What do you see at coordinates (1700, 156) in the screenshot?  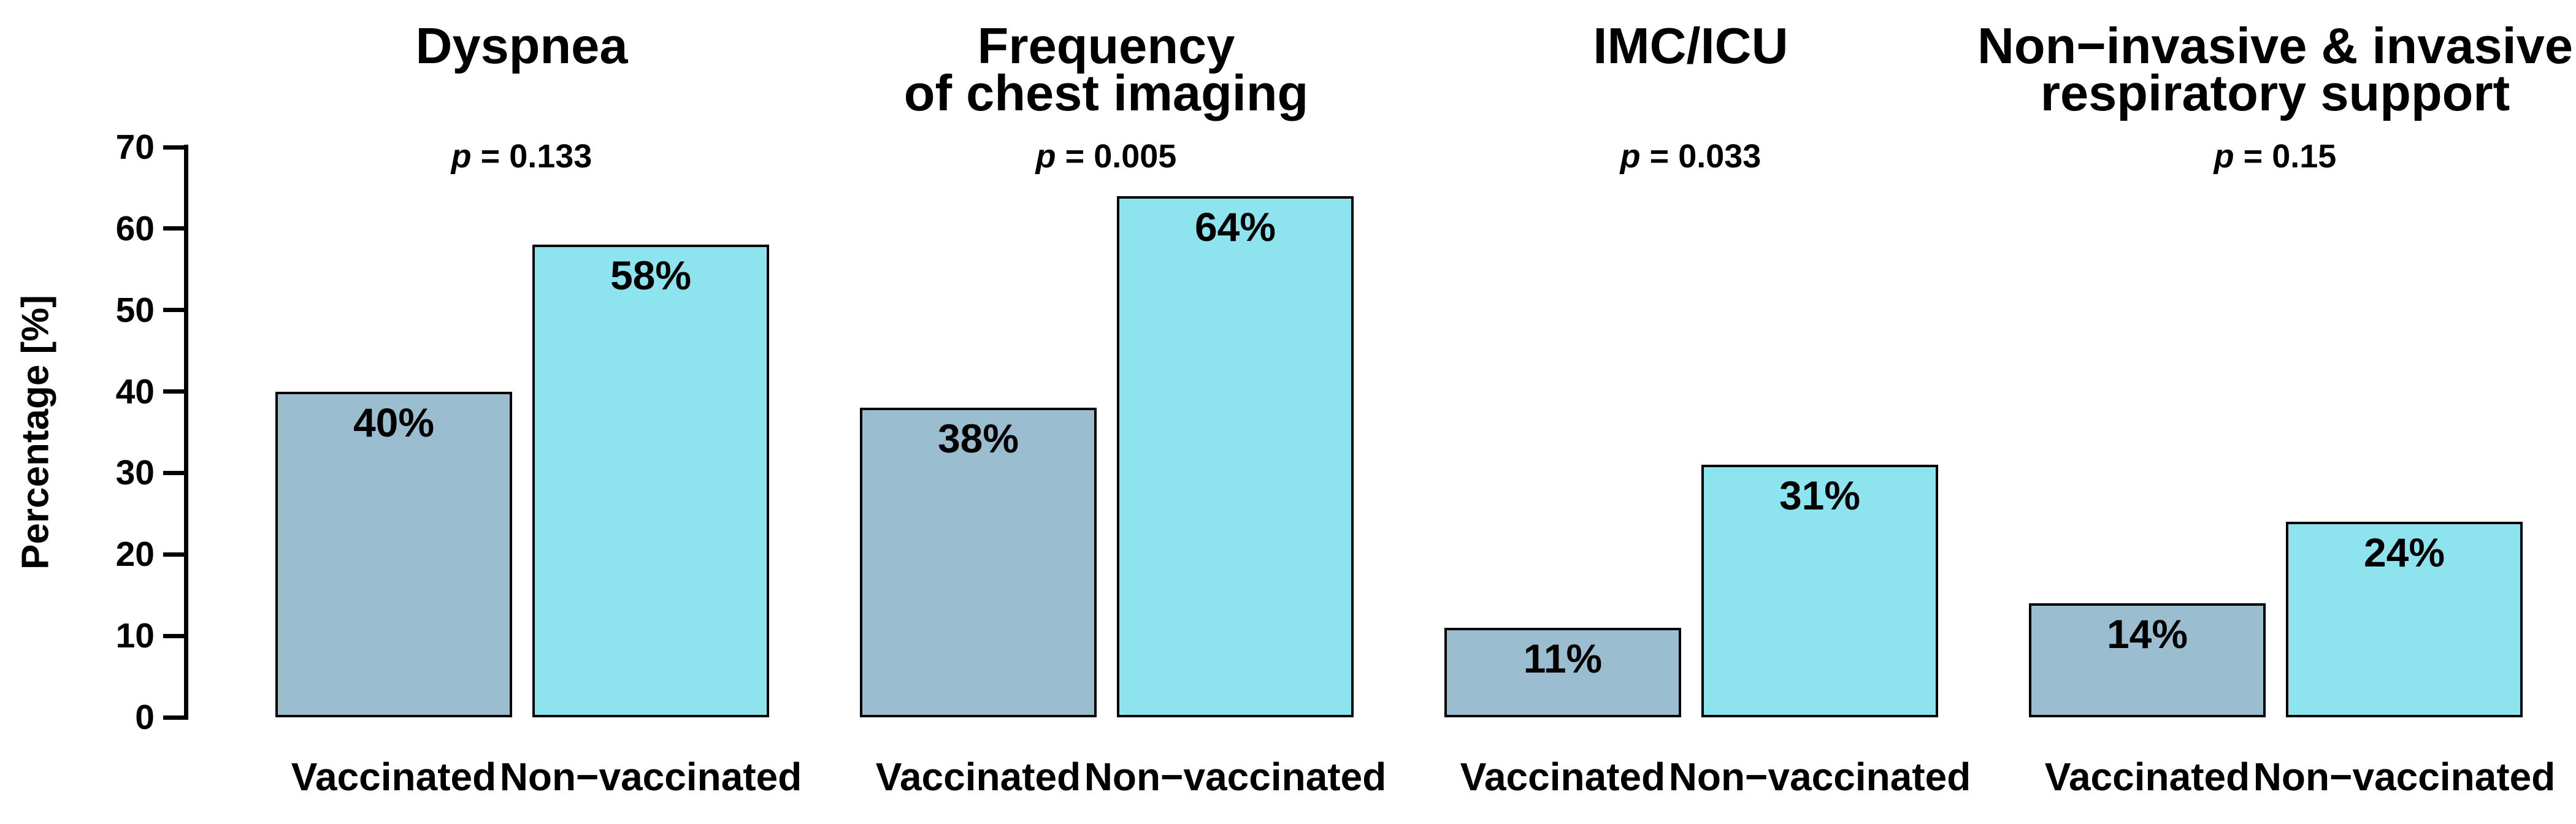 I see `p-number: = 0.033` at bounding box center [1700, 156].